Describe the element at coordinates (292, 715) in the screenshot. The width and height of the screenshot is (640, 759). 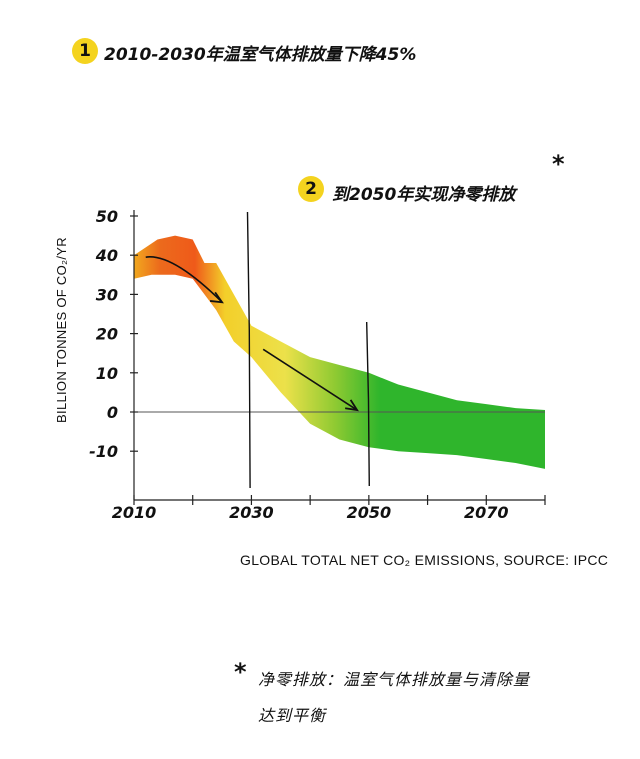
I see `footnote-line-2: 达到平衡` at that location.